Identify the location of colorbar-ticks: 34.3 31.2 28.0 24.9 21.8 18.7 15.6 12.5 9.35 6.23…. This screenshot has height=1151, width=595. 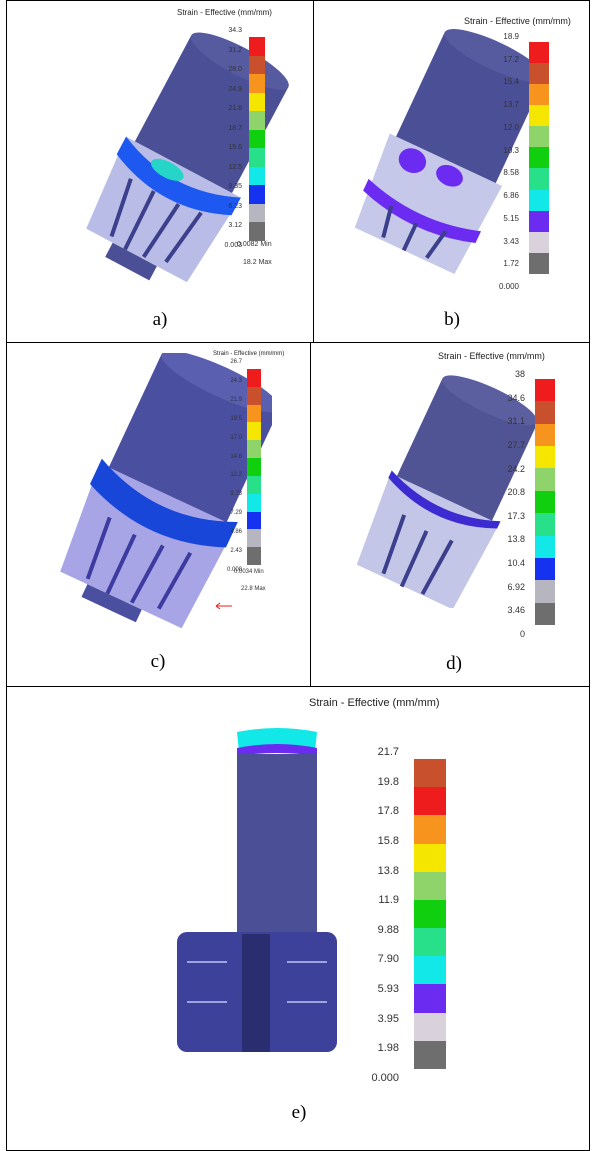
(227, 138).